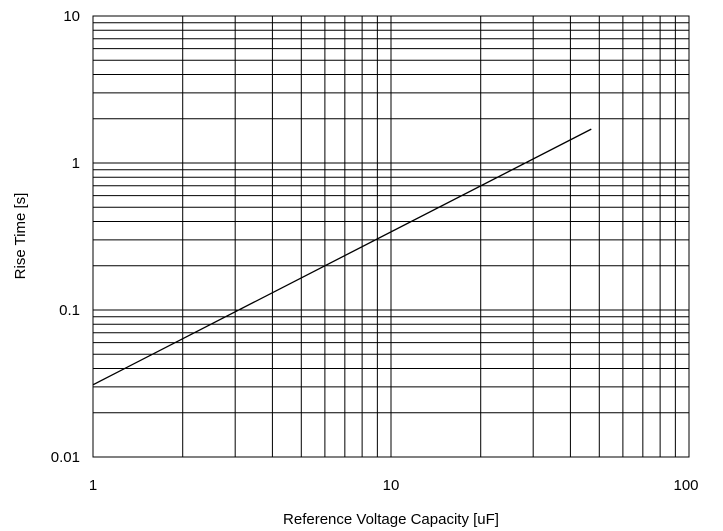  What do you see at coordinates (76, 163) in the screenshot?
I see `y-tick-label-1: 1` at bounding box center [76, 163].